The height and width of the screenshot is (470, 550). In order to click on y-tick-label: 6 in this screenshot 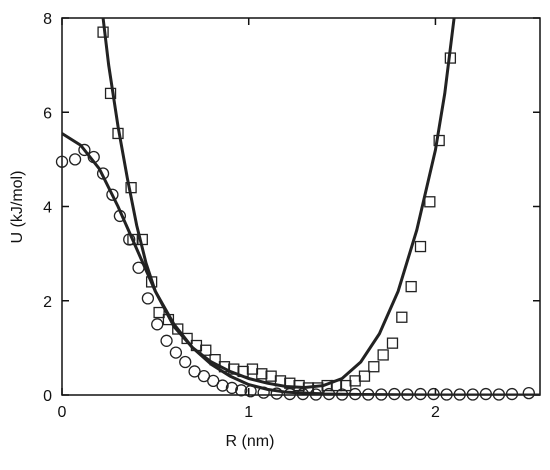, I will do `click(47, 113)`.